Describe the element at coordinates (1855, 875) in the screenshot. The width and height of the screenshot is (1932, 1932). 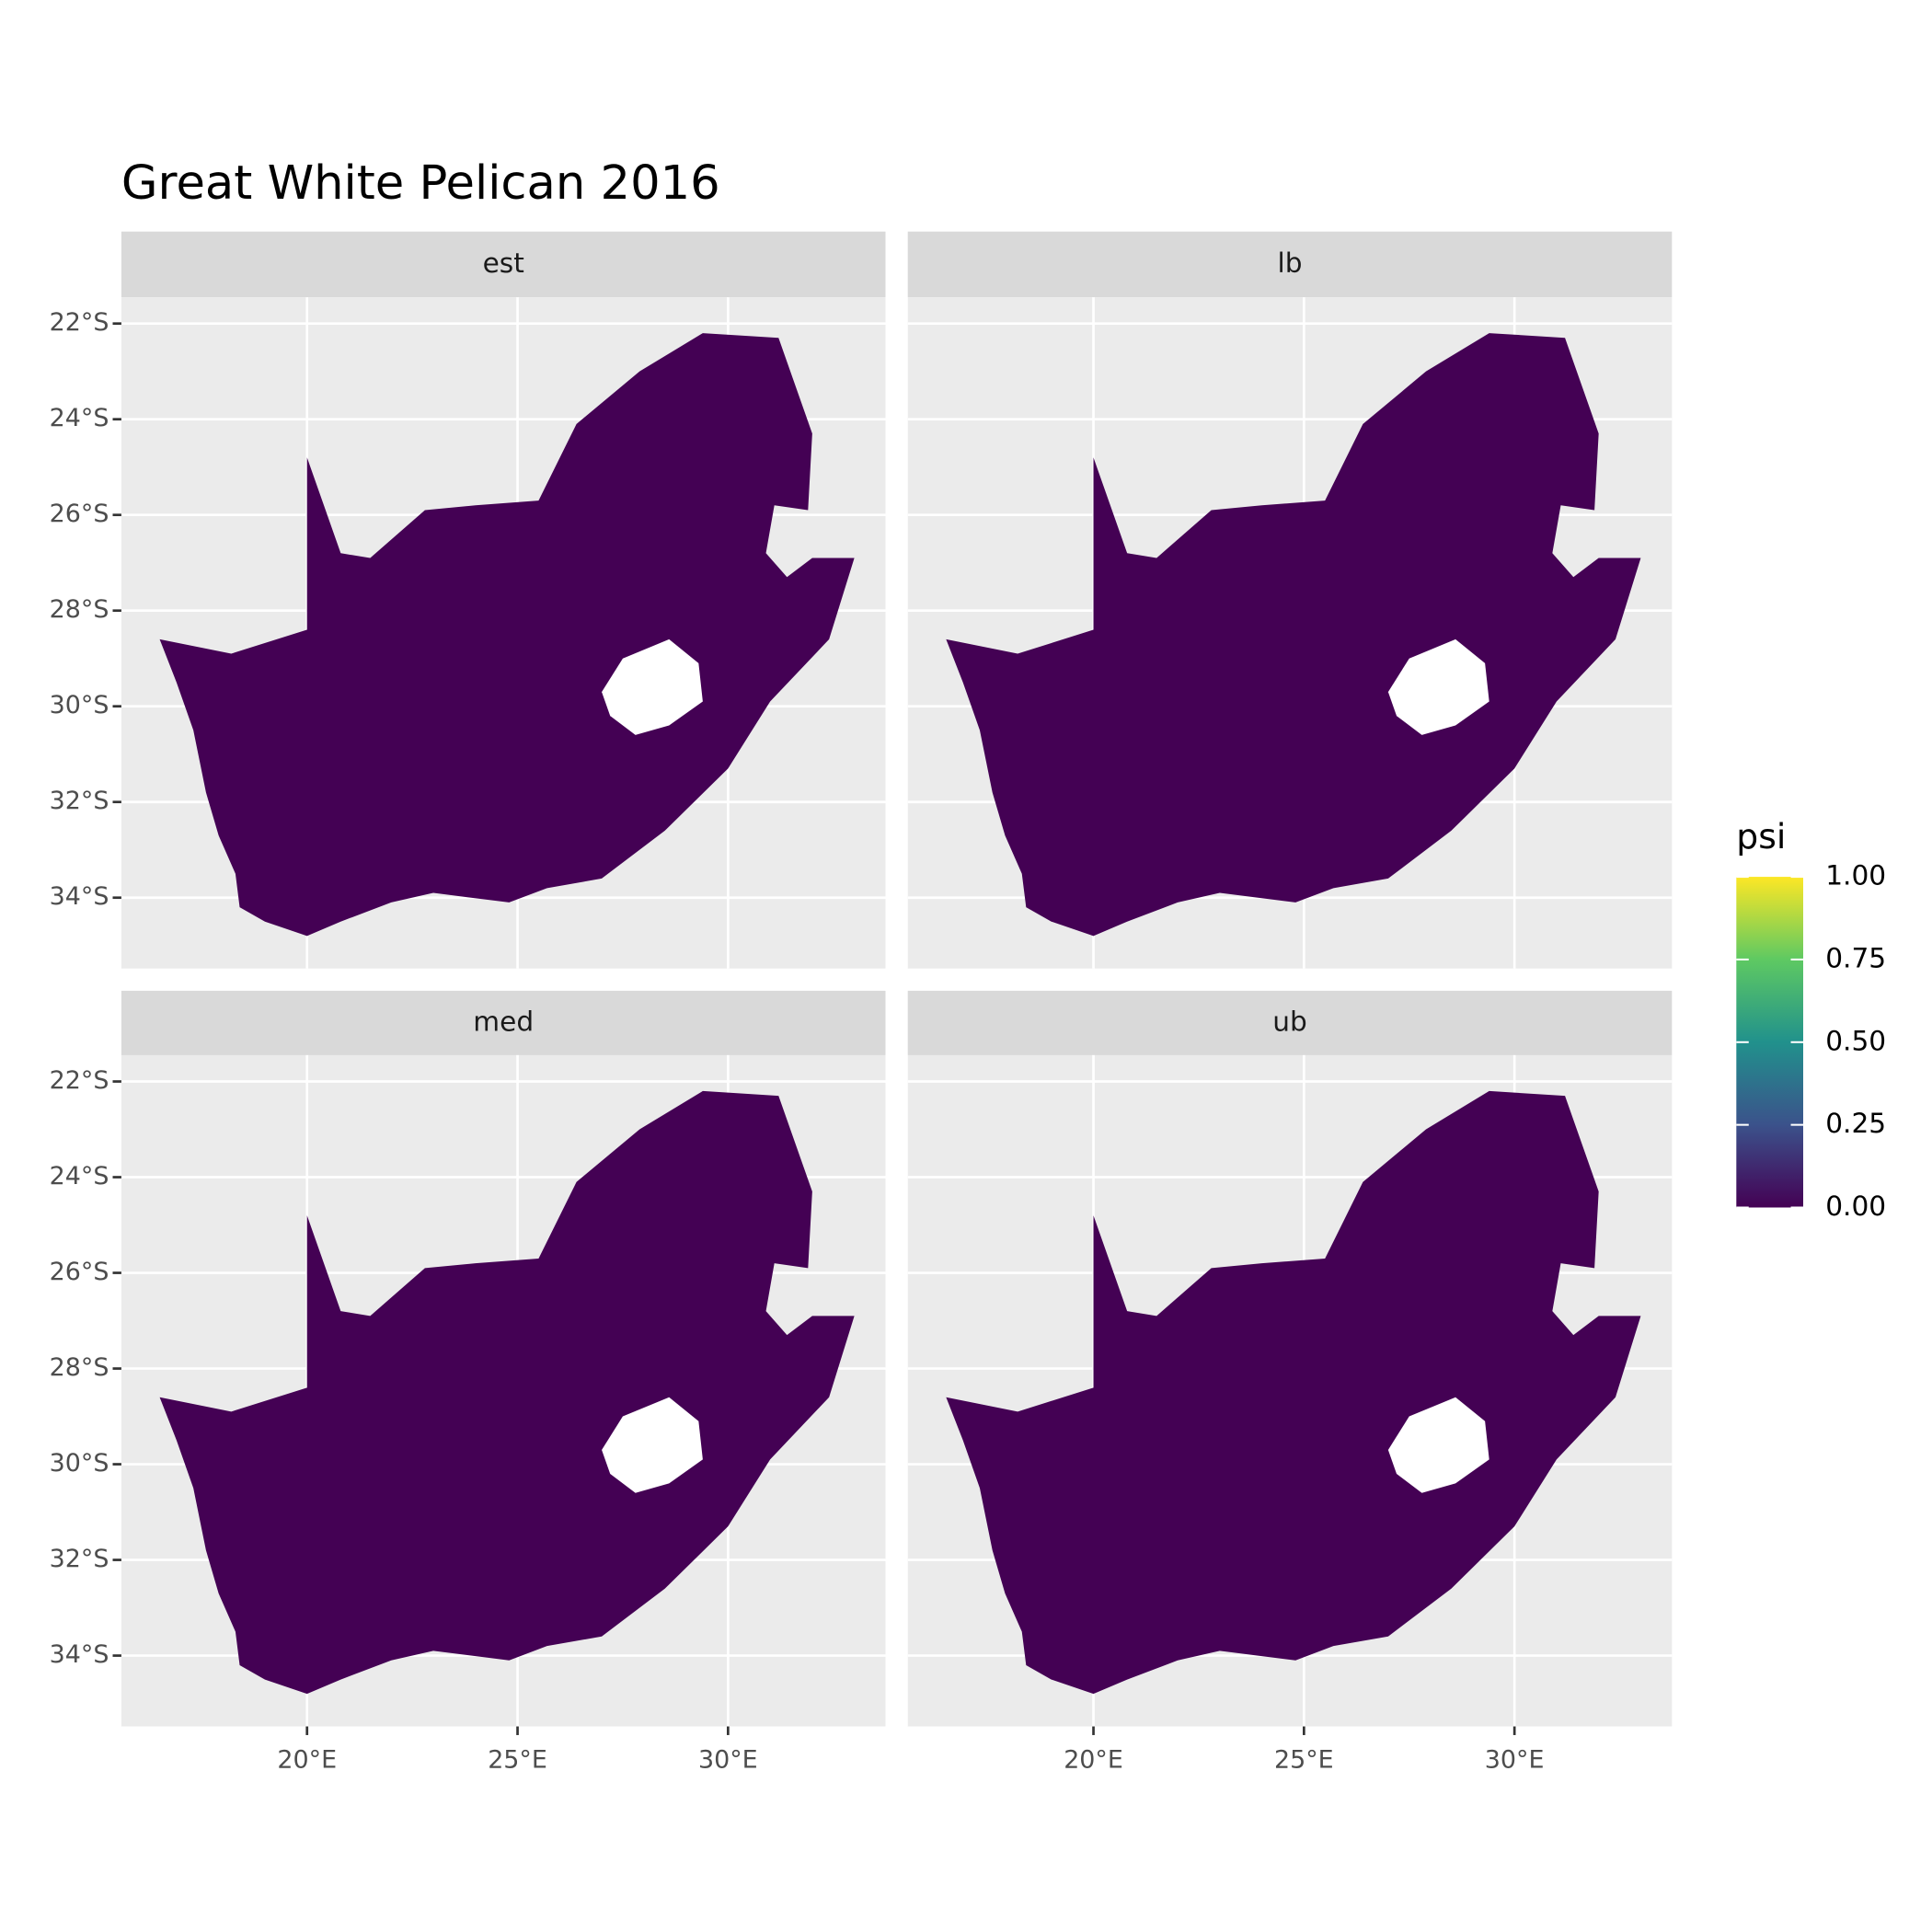
I see `legend-tick-label: 1.00` at that location.